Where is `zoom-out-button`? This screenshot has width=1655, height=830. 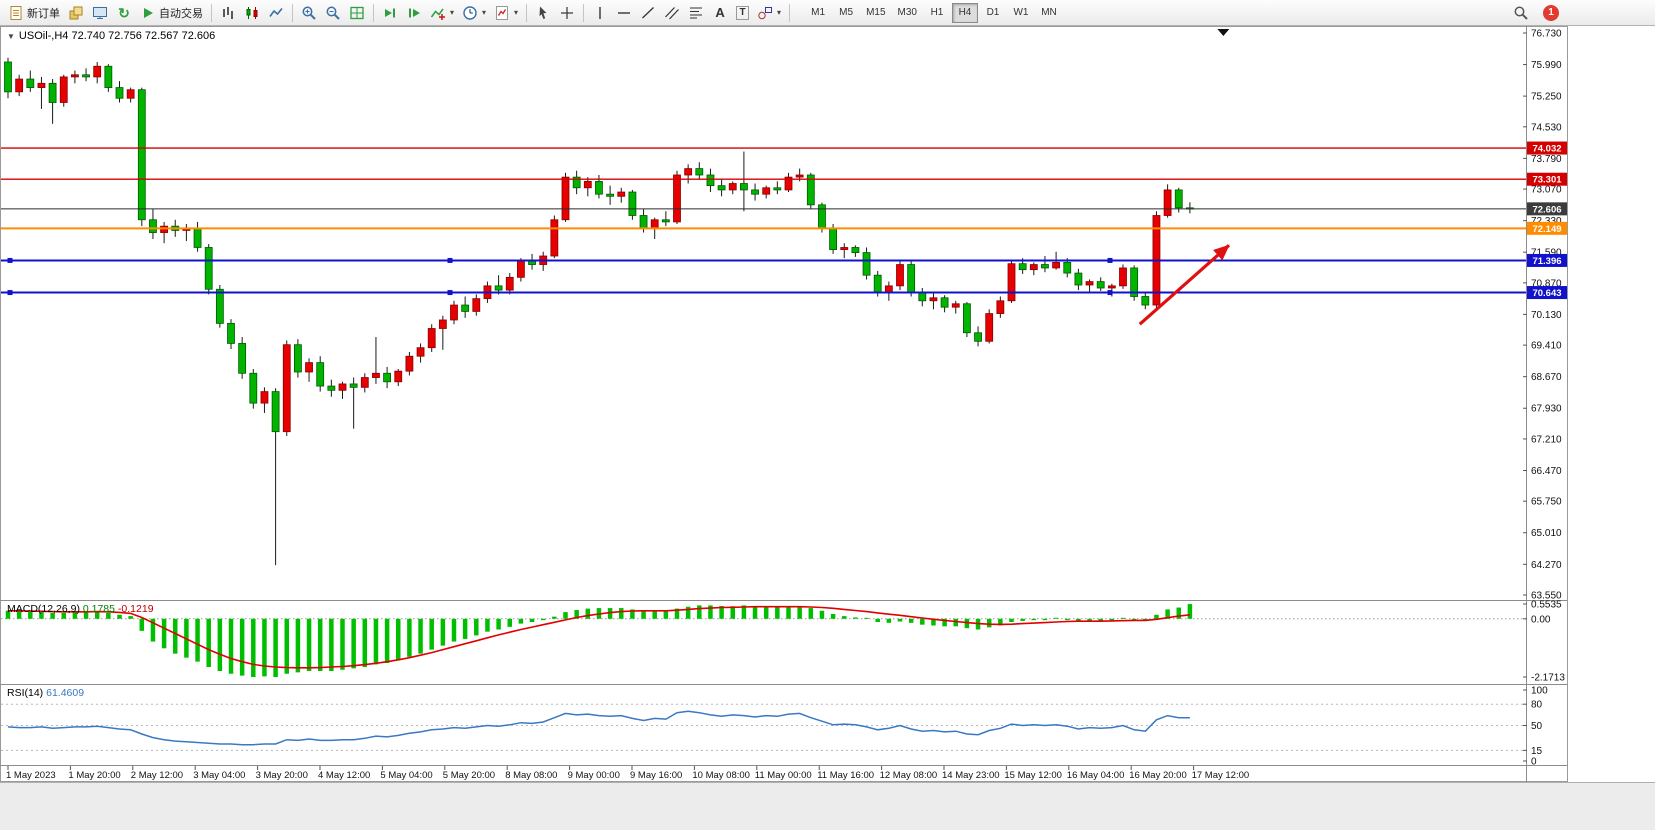
zoom-out-button is located at coordinates (333, 13).